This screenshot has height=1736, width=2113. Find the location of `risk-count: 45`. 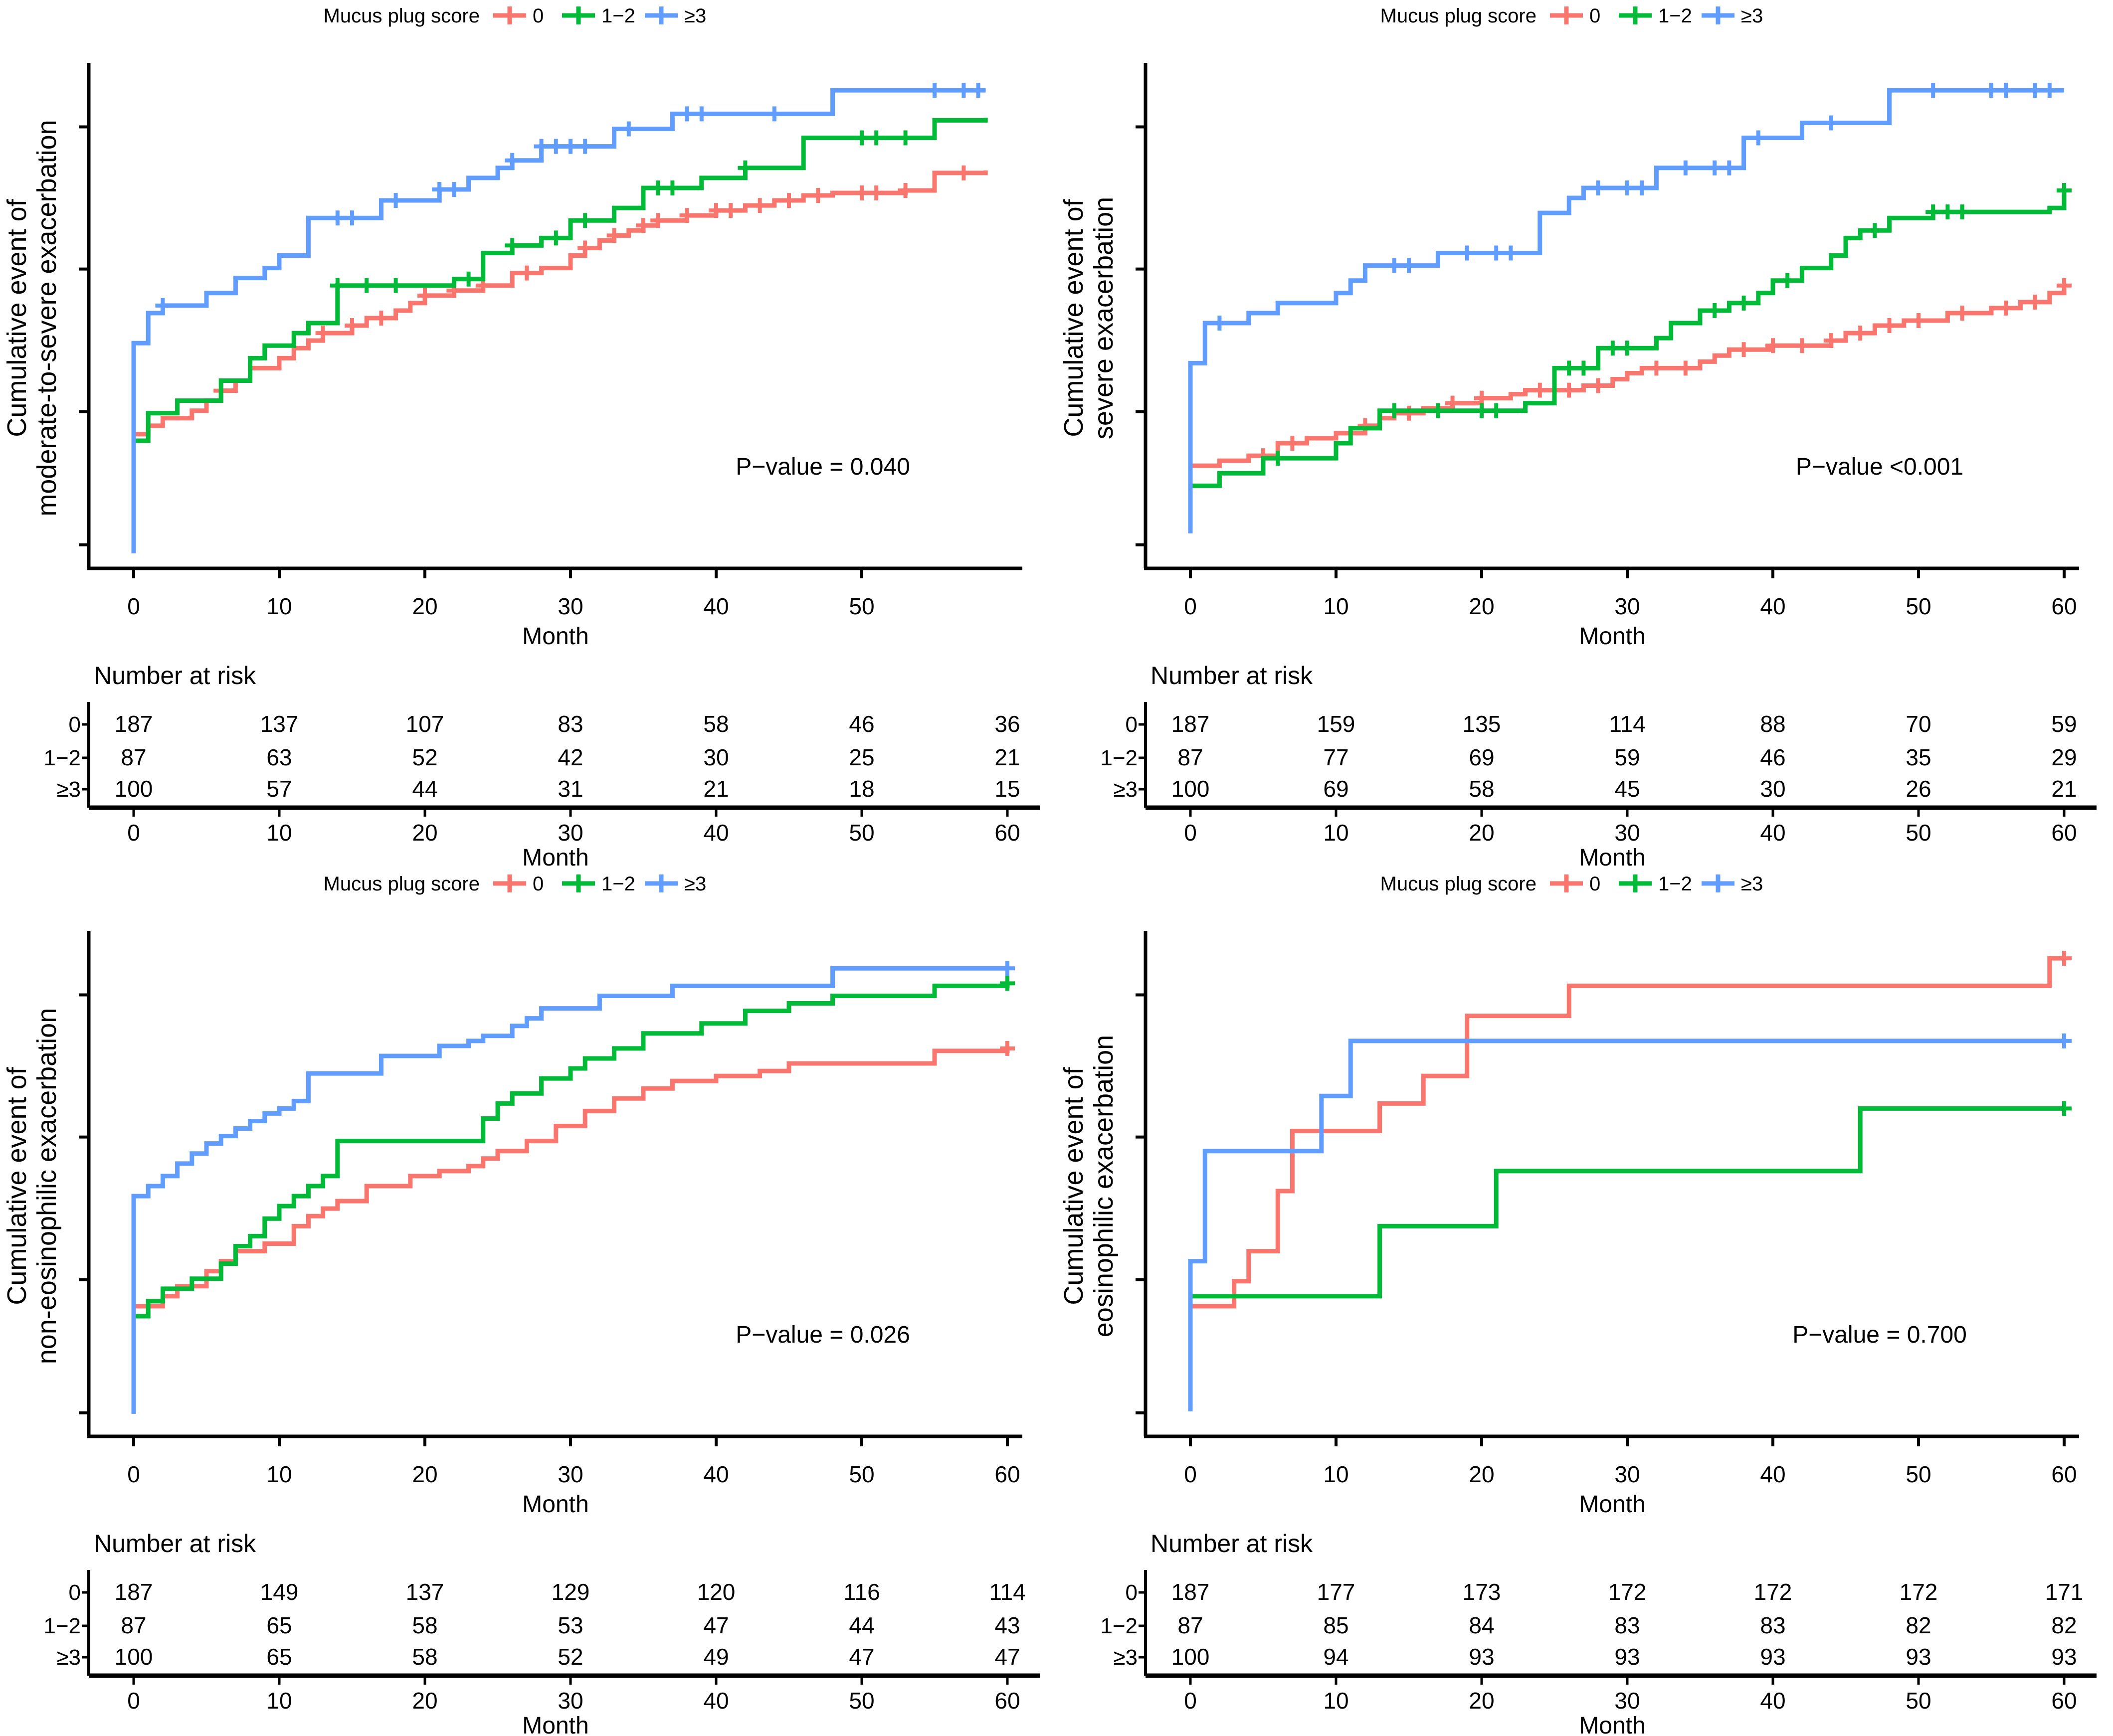

risk-count: 45 is located at coordinates (1627, 789).